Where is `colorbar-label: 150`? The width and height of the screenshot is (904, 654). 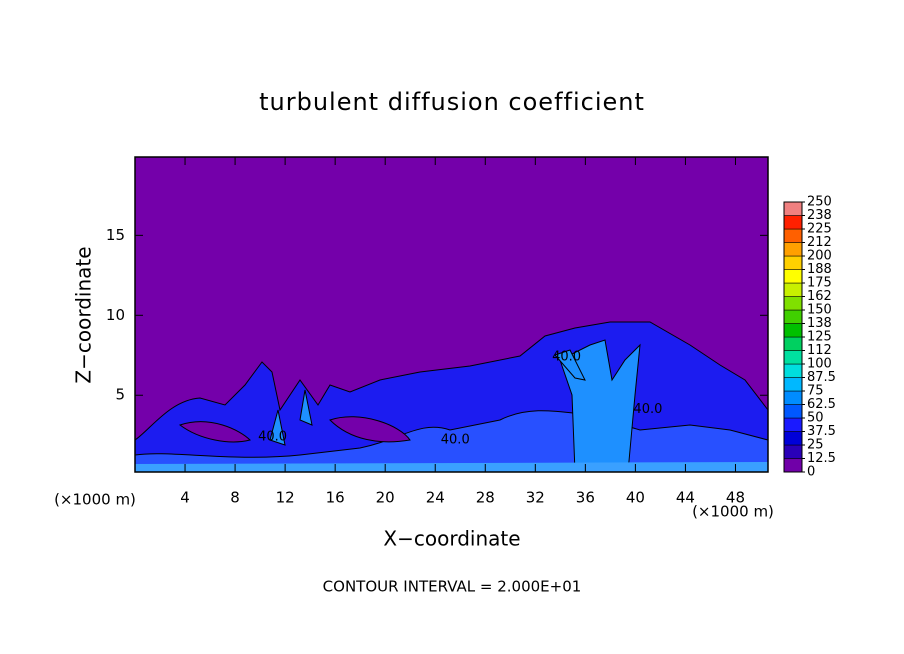
colorbar-label: 150 is located at coordinates (819, 310).